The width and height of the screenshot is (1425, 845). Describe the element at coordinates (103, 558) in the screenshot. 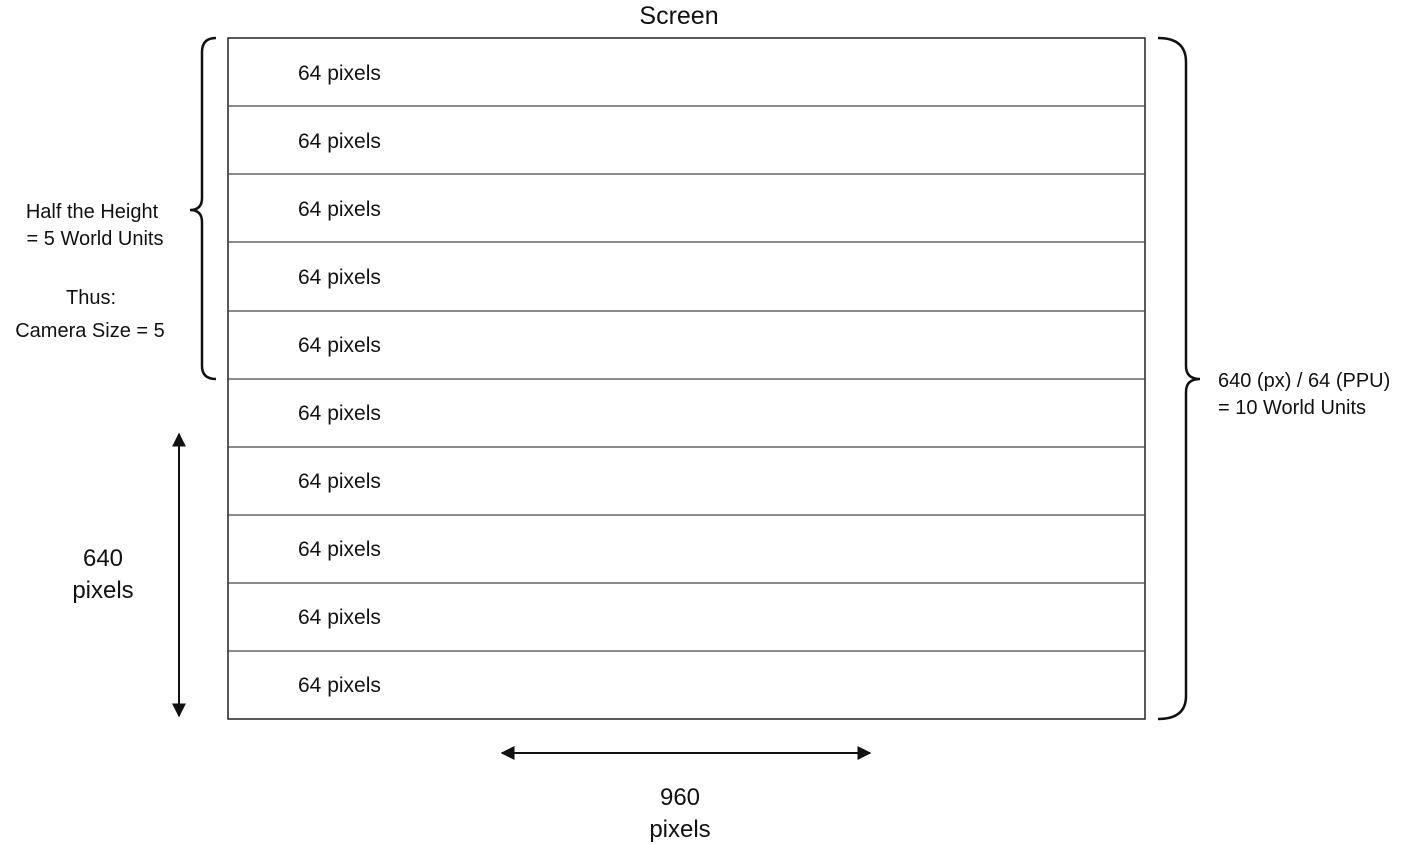

I see `height-label-value: 640` at that location.